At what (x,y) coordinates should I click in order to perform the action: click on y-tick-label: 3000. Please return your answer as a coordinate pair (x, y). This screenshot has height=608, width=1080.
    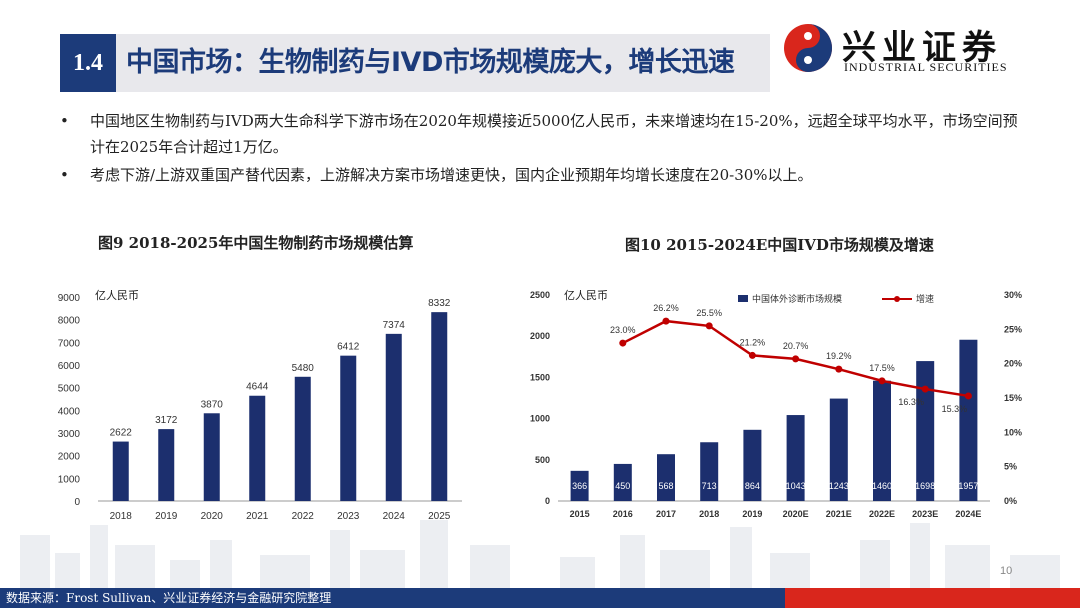
    Looking at the image, I should click on (69, 434).